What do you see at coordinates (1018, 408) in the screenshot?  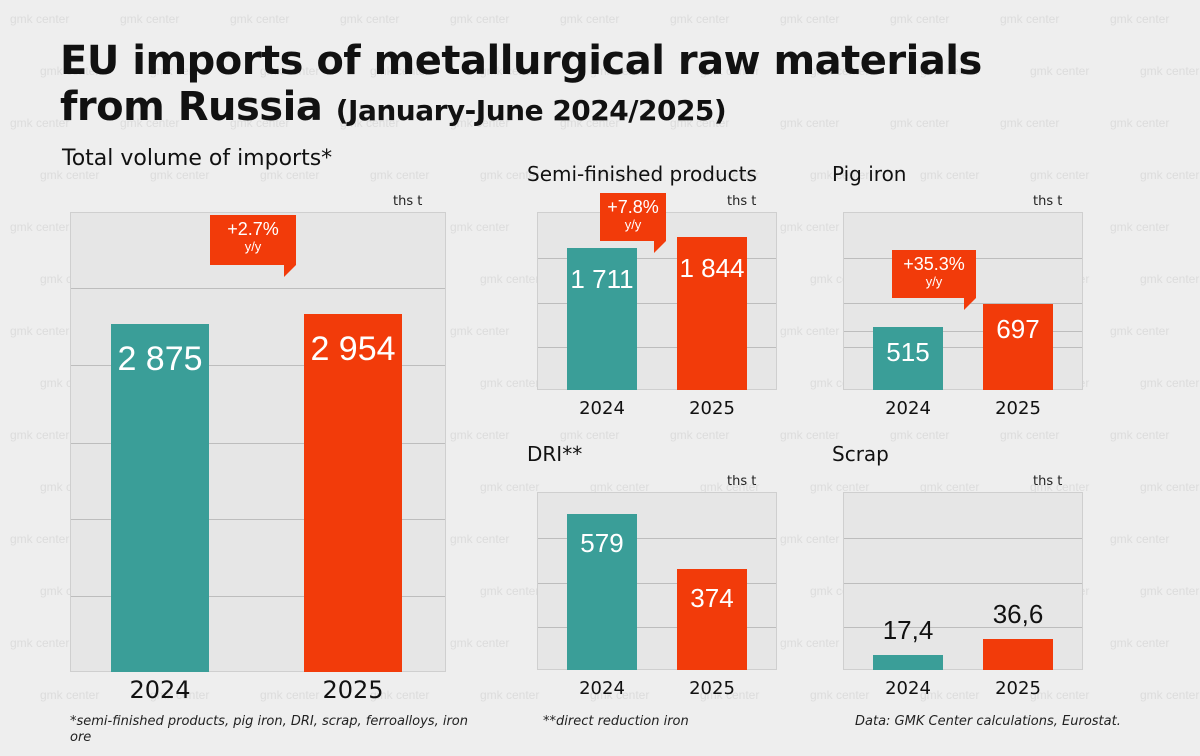 I see `pig-iron-year-2025: 2025` at bounding box center [1018, 408].